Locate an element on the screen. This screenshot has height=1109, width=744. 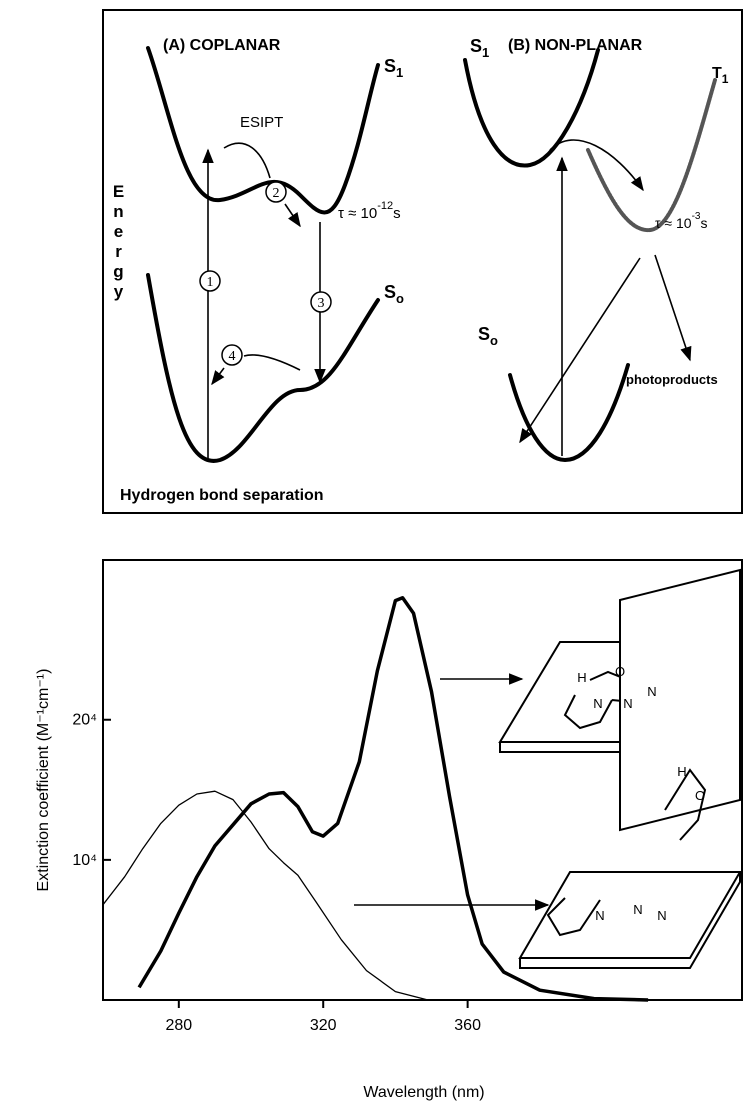
s1-s: S is located at coordinates (390, 66).